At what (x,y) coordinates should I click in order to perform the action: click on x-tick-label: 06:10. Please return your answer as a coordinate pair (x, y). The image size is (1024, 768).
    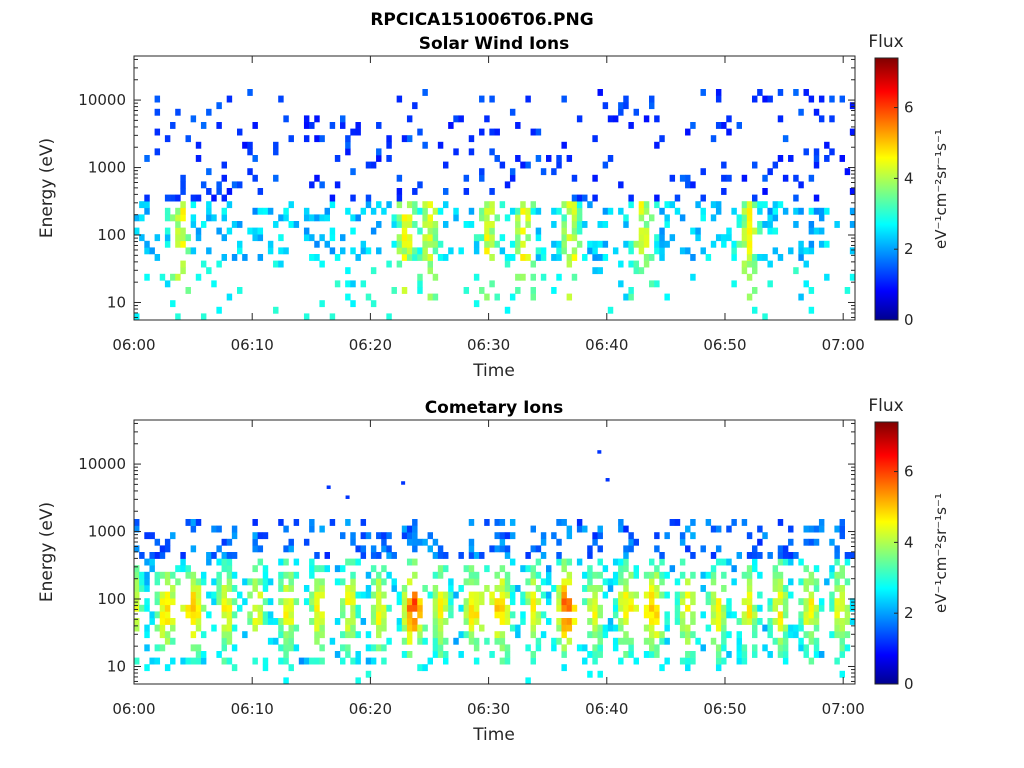
    Looking at the image, I should click on (252, 709).